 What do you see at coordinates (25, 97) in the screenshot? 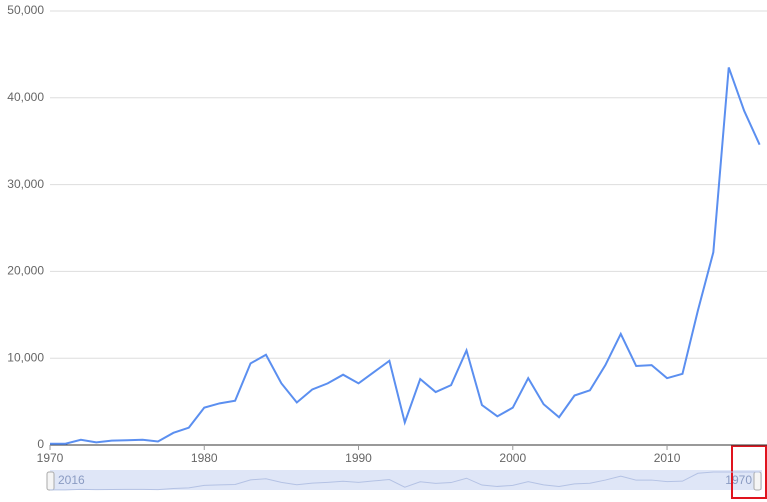
I see `y-tick-label: 40,000` at bounding box center [25, 97].